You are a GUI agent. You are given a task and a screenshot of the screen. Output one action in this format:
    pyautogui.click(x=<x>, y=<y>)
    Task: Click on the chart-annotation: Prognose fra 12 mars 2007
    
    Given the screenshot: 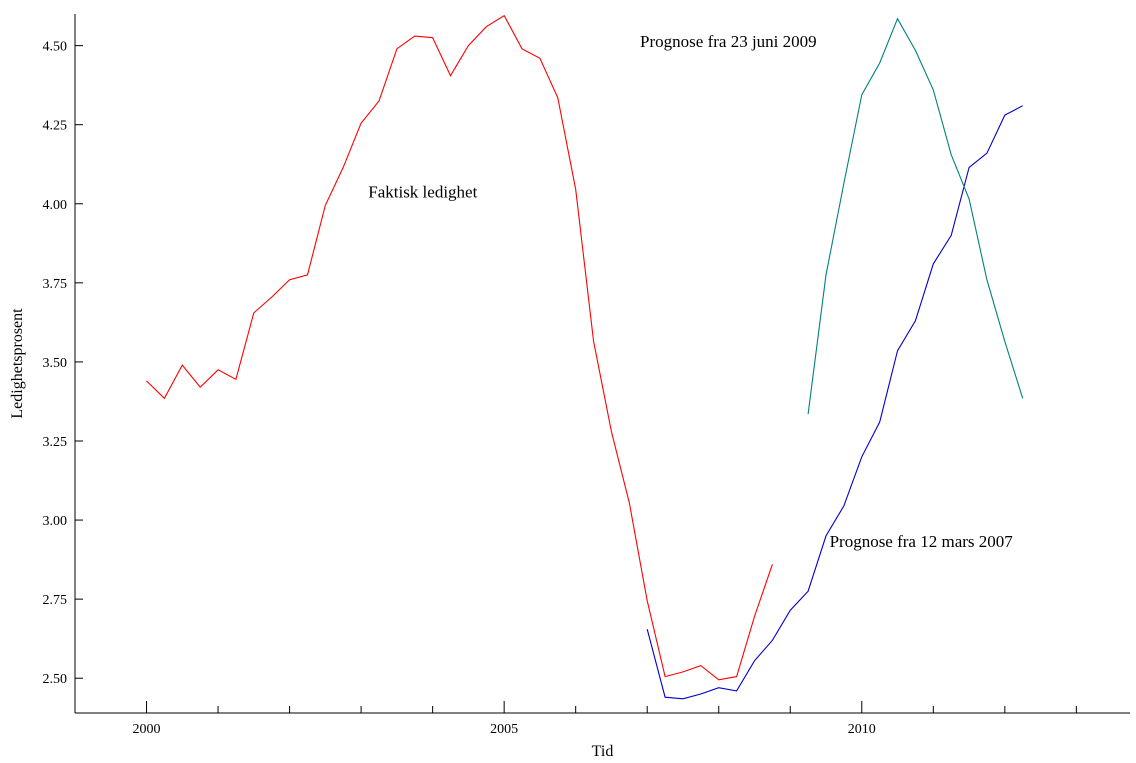 What is the action you would take?
    pyautogui.click(x=922, y=541)
    